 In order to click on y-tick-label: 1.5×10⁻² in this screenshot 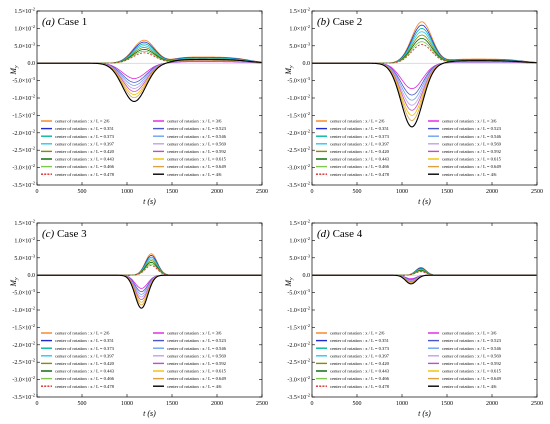, I will do `click(299, 223)`.